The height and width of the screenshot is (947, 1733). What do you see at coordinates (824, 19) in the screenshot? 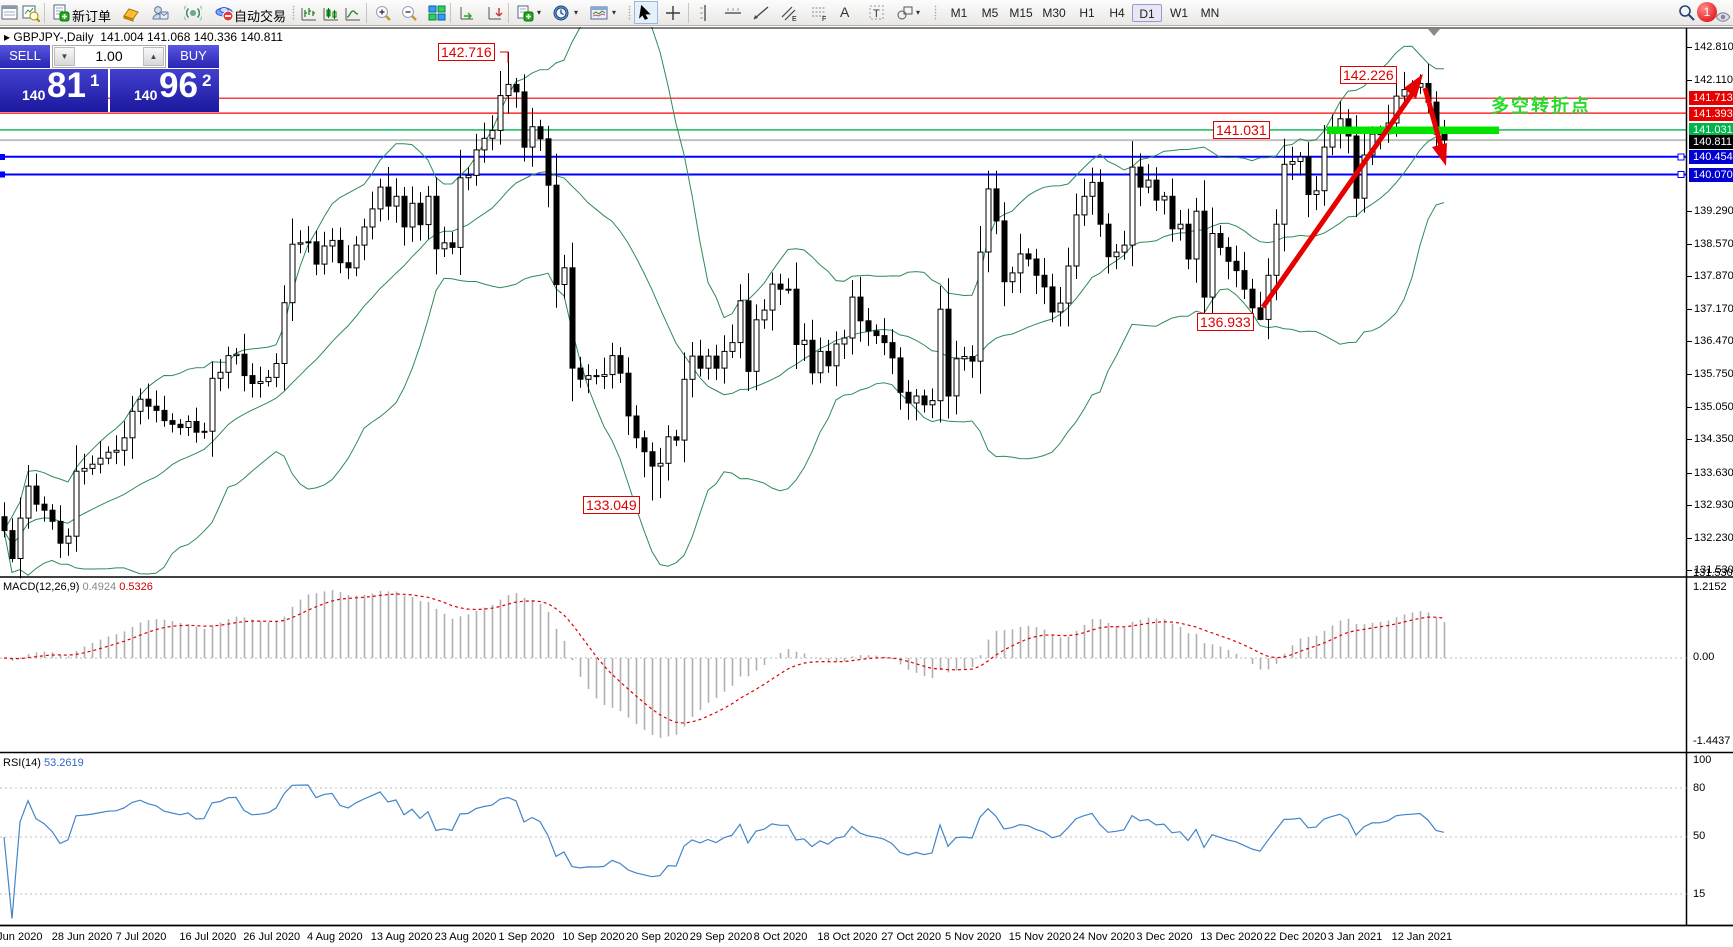
I see `svg-text: F` at bounding box center [824, 19].